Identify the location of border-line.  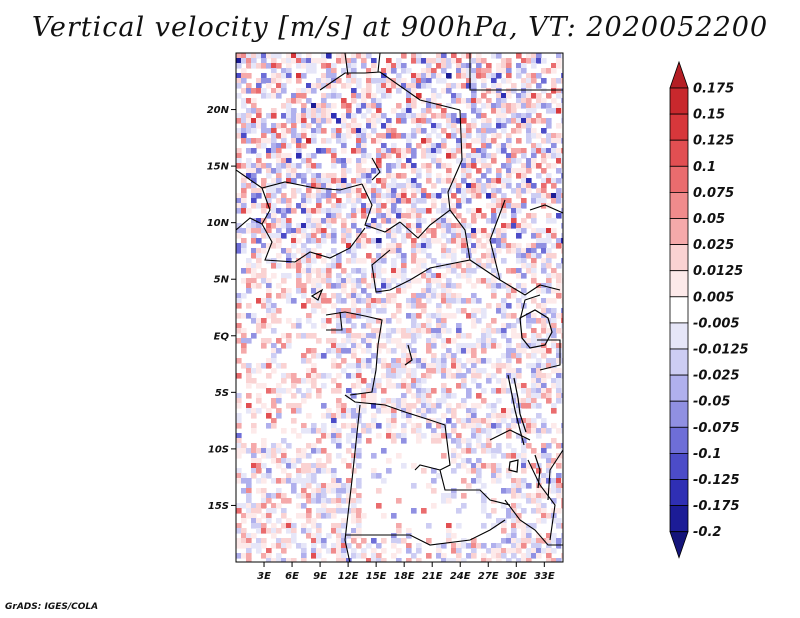
(455, 160).